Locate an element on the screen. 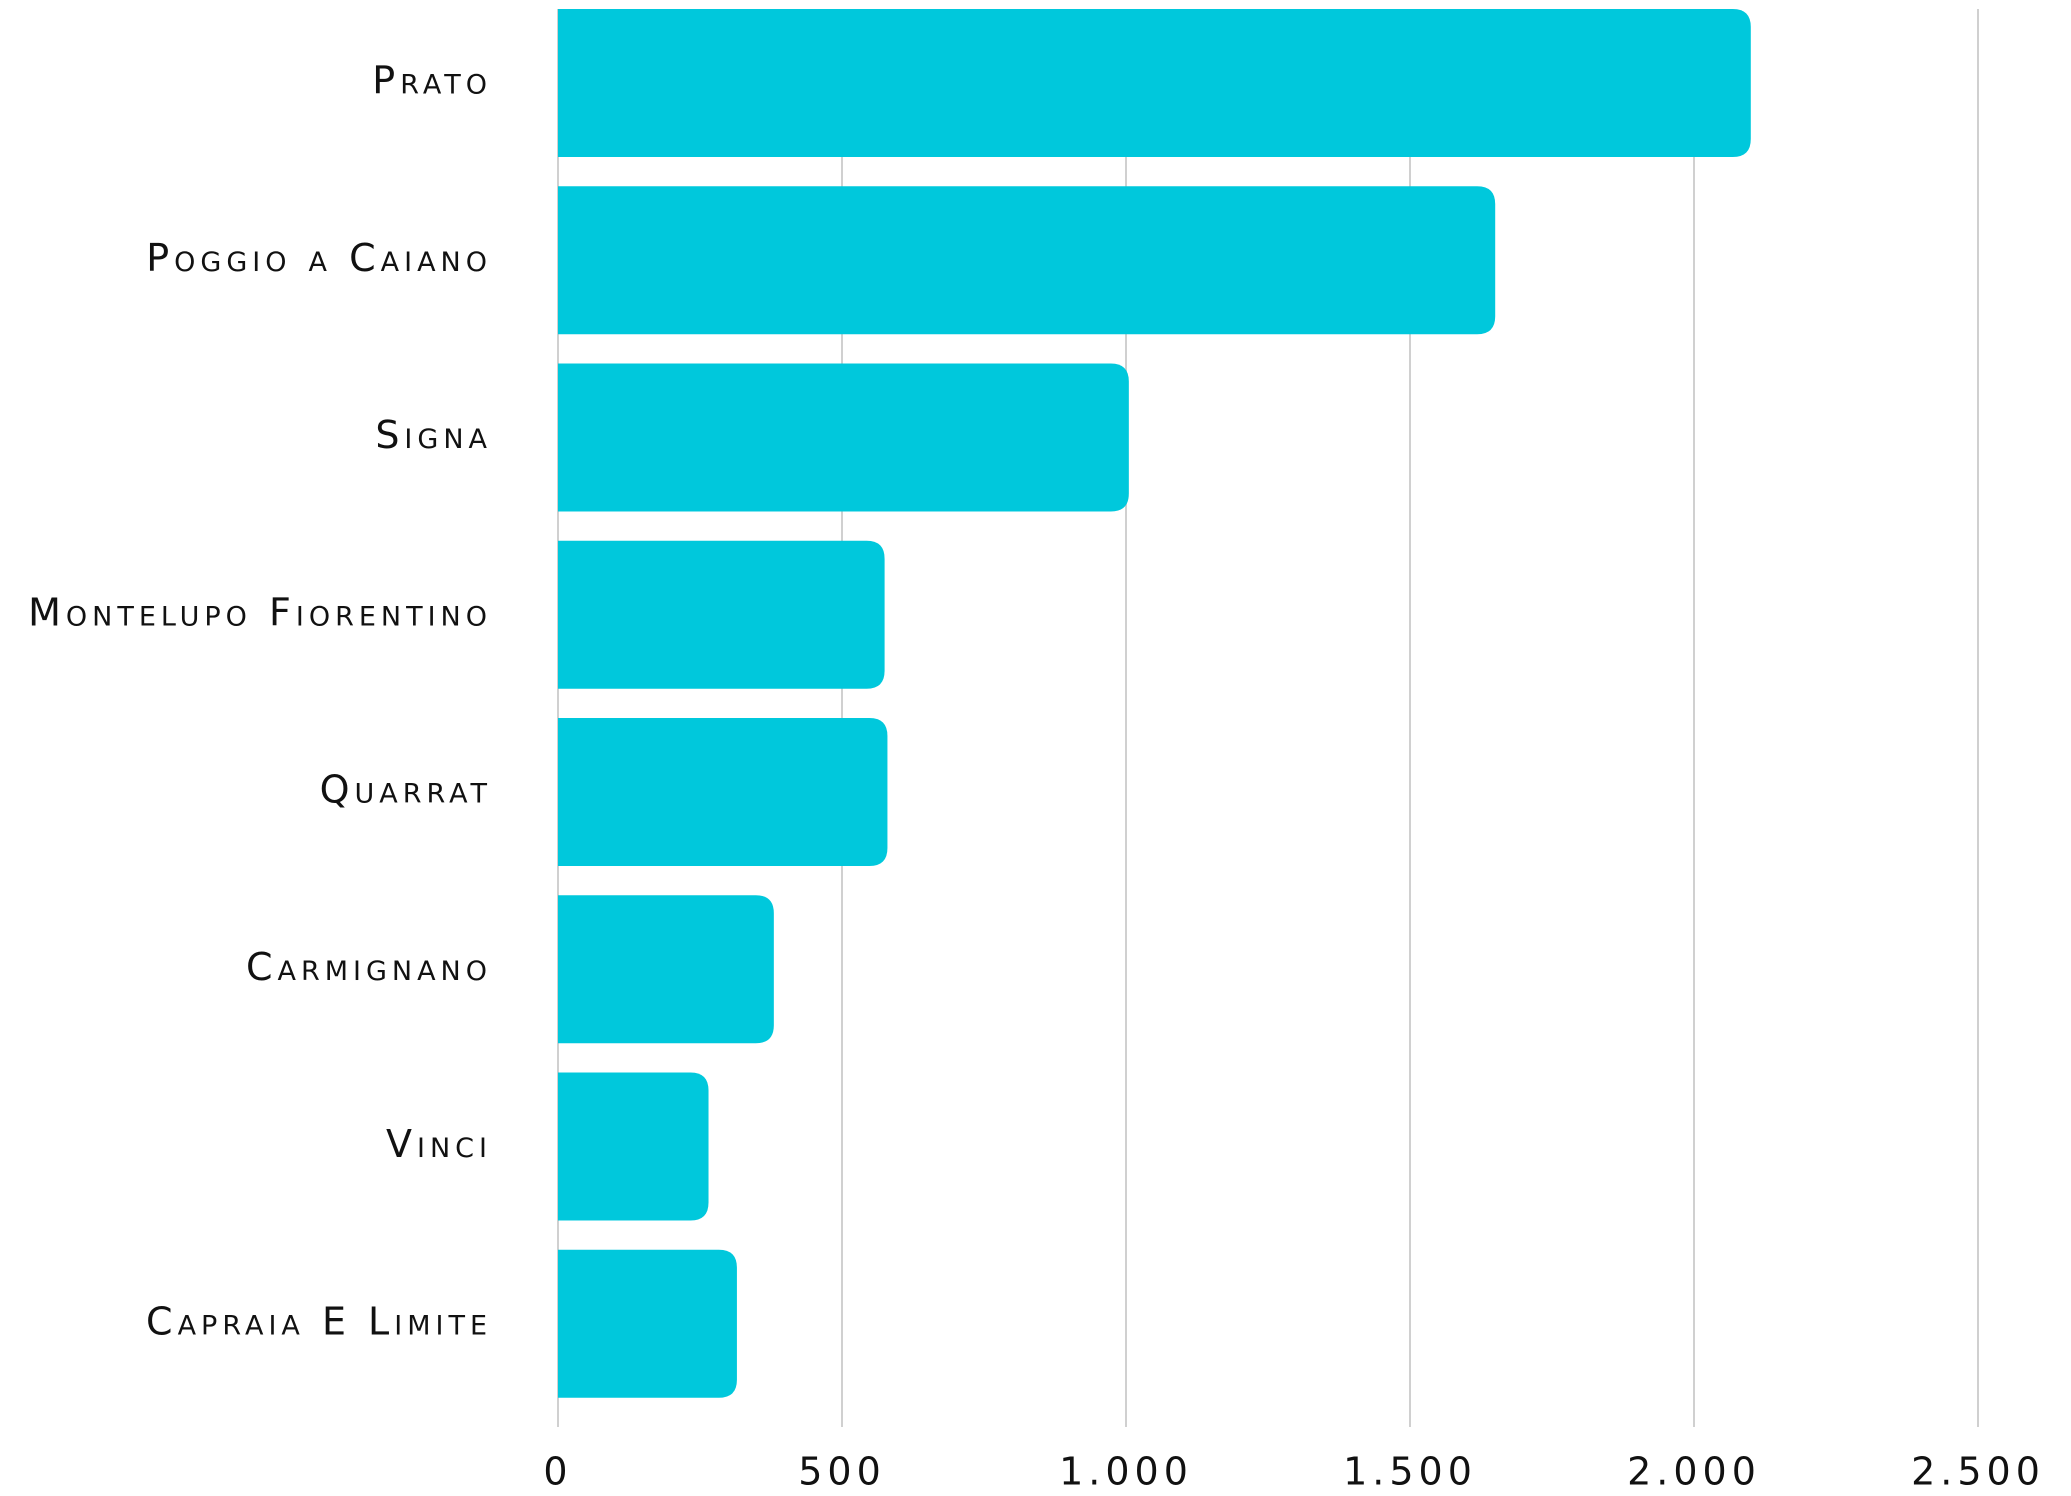 The image size is (2071, 1496). x-tick-label: 1.000 is located at coordinates (1126, 1472).